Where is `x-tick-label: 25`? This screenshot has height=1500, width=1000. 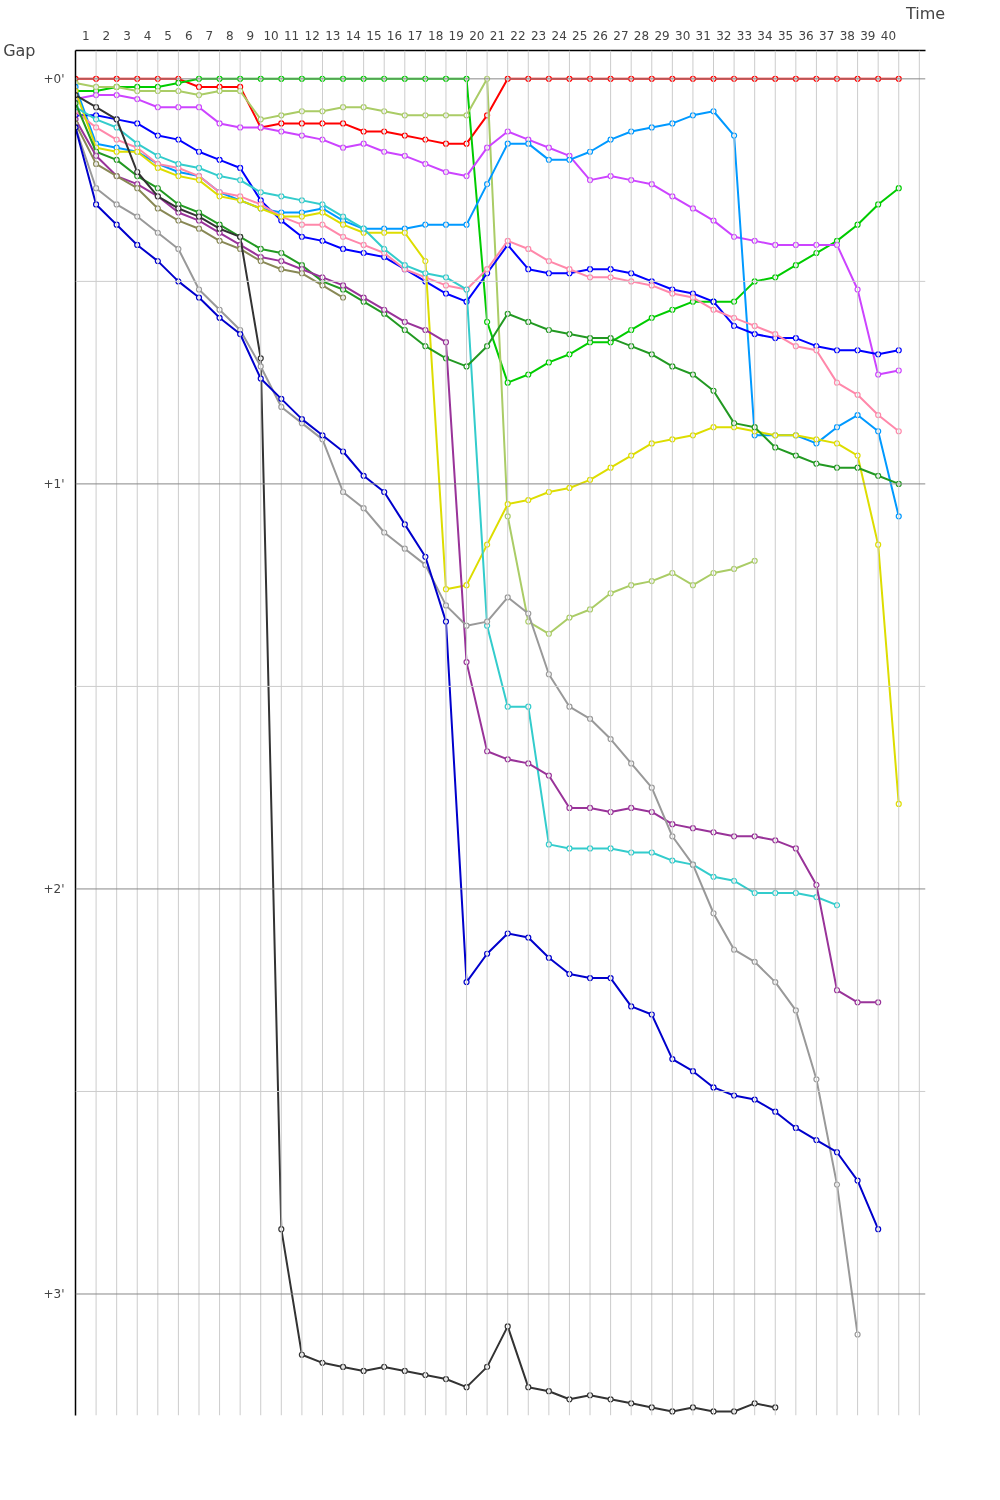
x-tick-label: 25 is located at coordinates (580, 35).